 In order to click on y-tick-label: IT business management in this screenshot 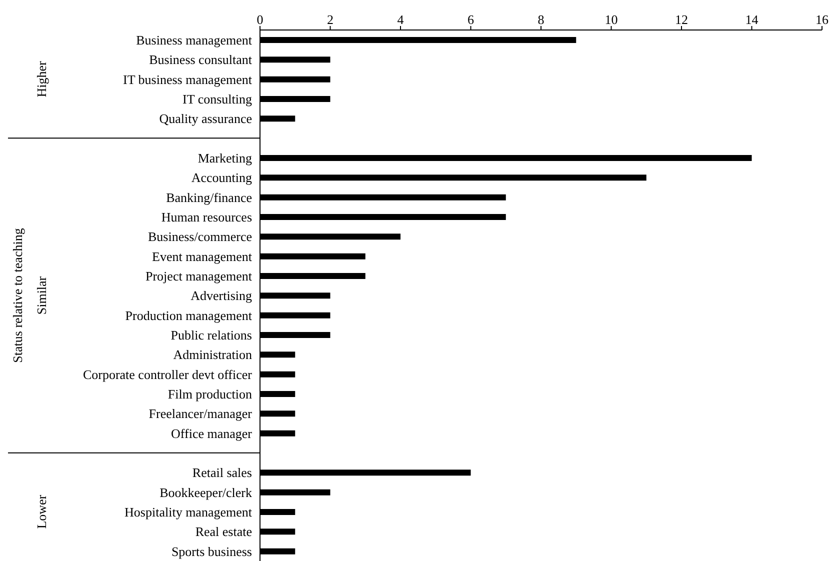, I will do `click(187, 79)`.